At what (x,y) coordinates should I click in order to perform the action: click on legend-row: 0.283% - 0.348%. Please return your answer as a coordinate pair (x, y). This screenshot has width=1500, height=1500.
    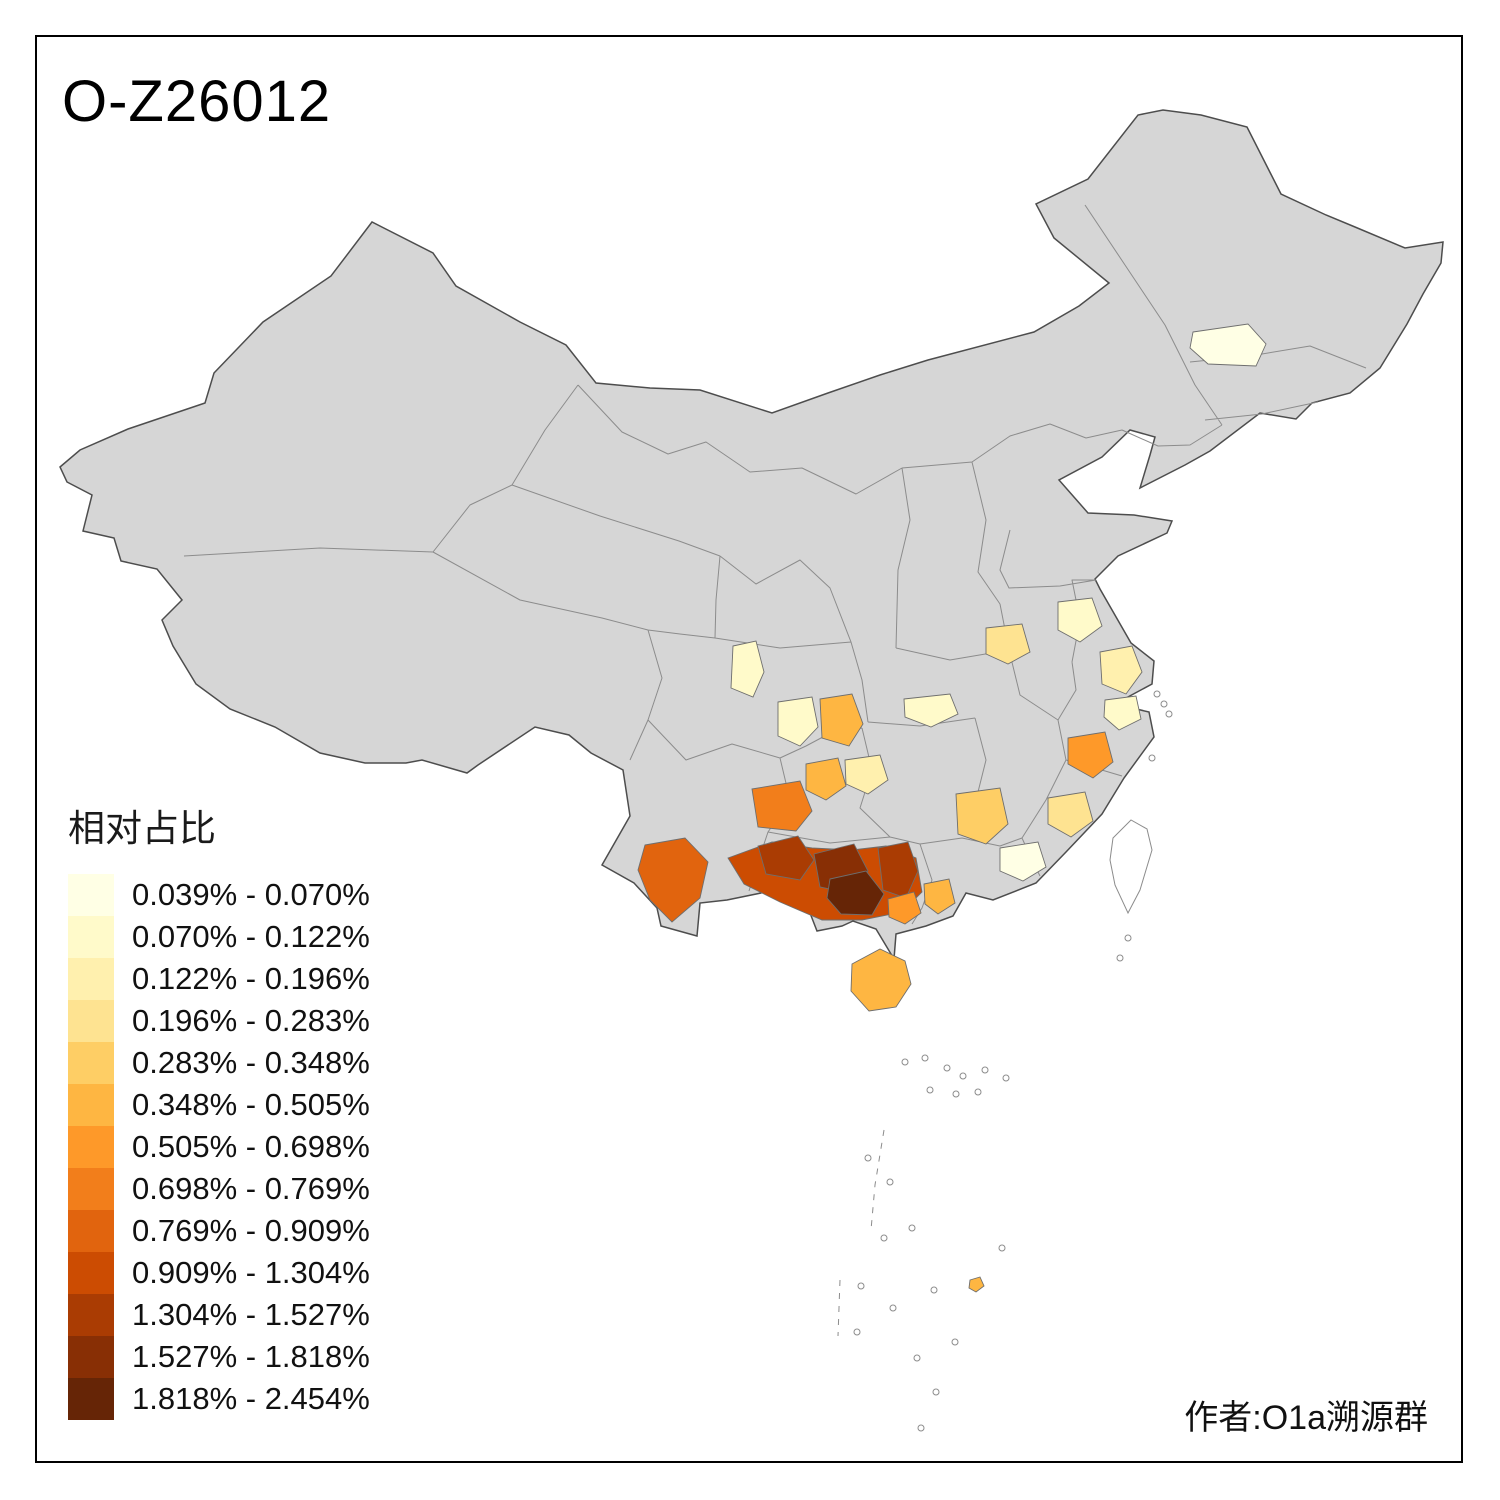
    Looking at the image, I should click on (219, 1063).